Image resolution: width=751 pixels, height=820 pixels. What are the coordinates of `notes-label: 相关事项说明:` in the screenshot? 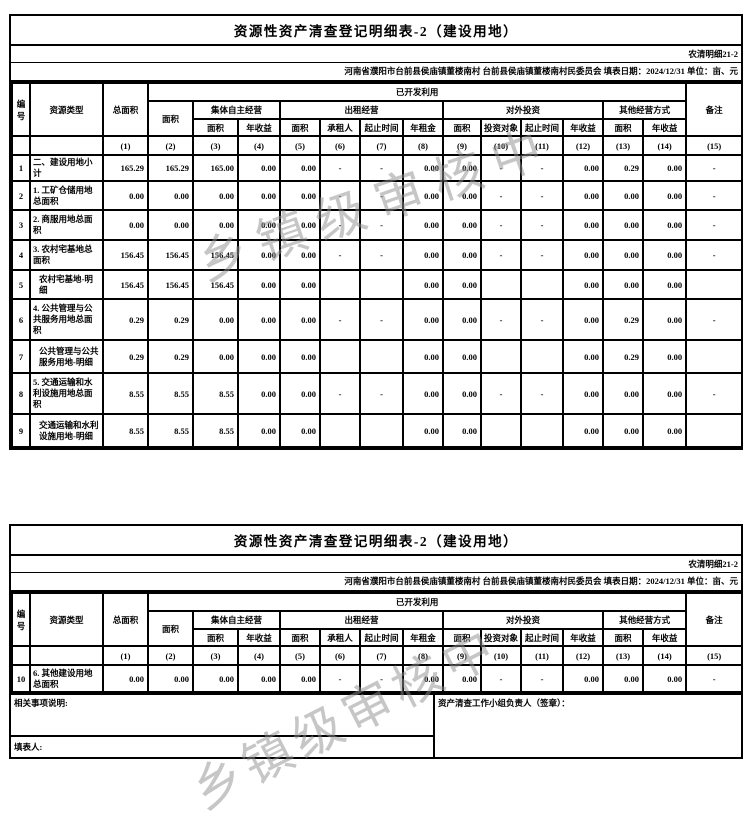 It's located at (223, 716).